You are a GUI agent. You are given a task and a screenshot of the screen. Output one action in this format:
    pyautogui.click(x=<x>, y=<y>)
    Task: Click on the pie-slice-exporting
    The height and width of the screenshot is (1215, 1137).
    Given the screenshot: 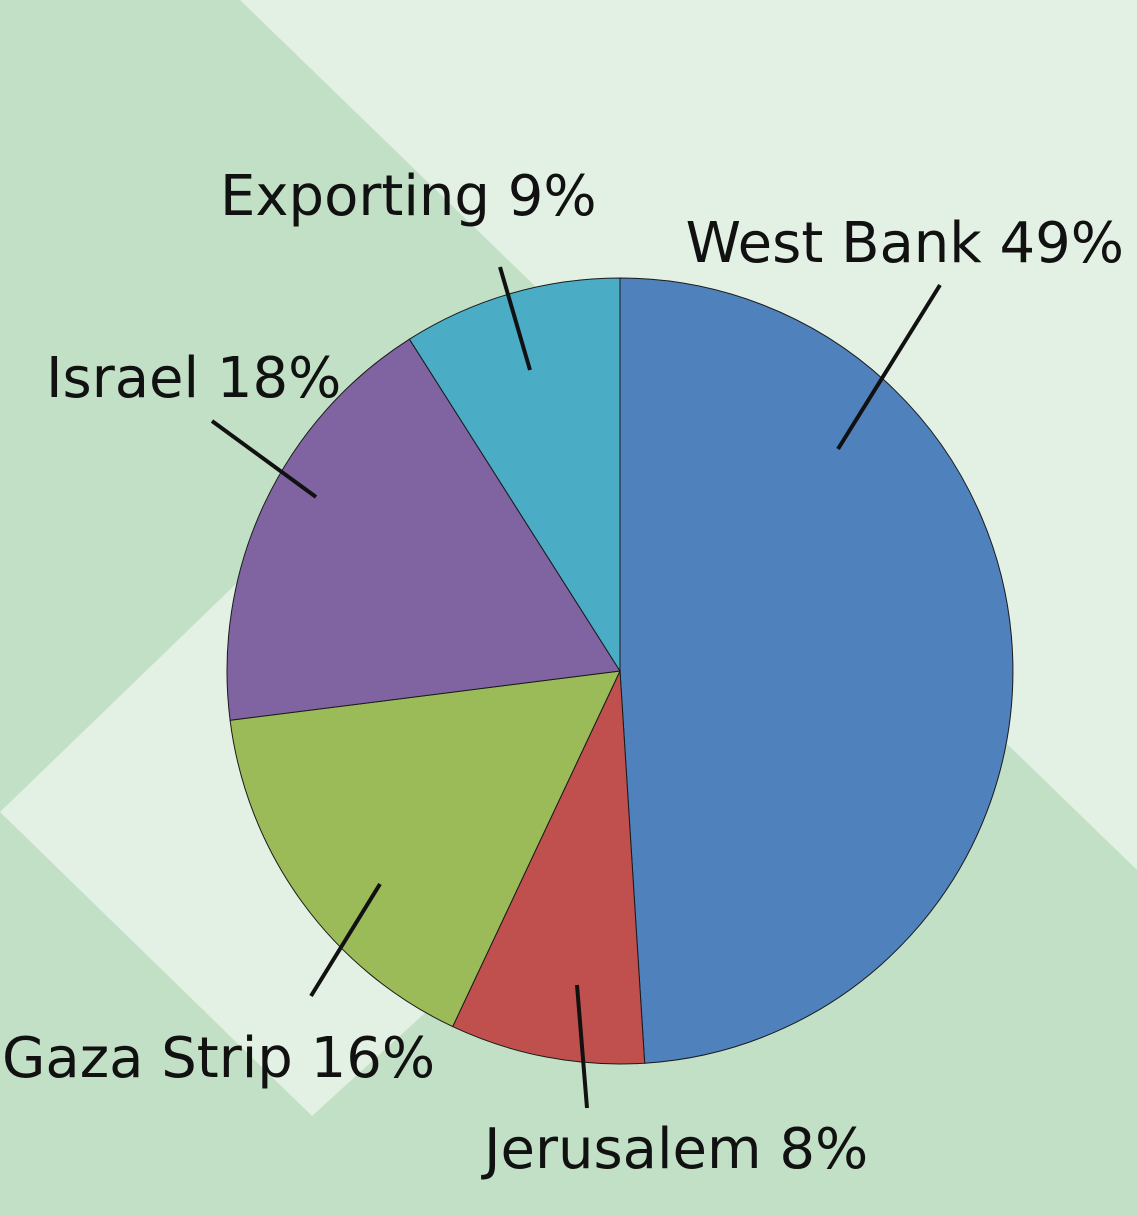 What is the action you would take?
    pyautogui.click(x=514, y=475)
    